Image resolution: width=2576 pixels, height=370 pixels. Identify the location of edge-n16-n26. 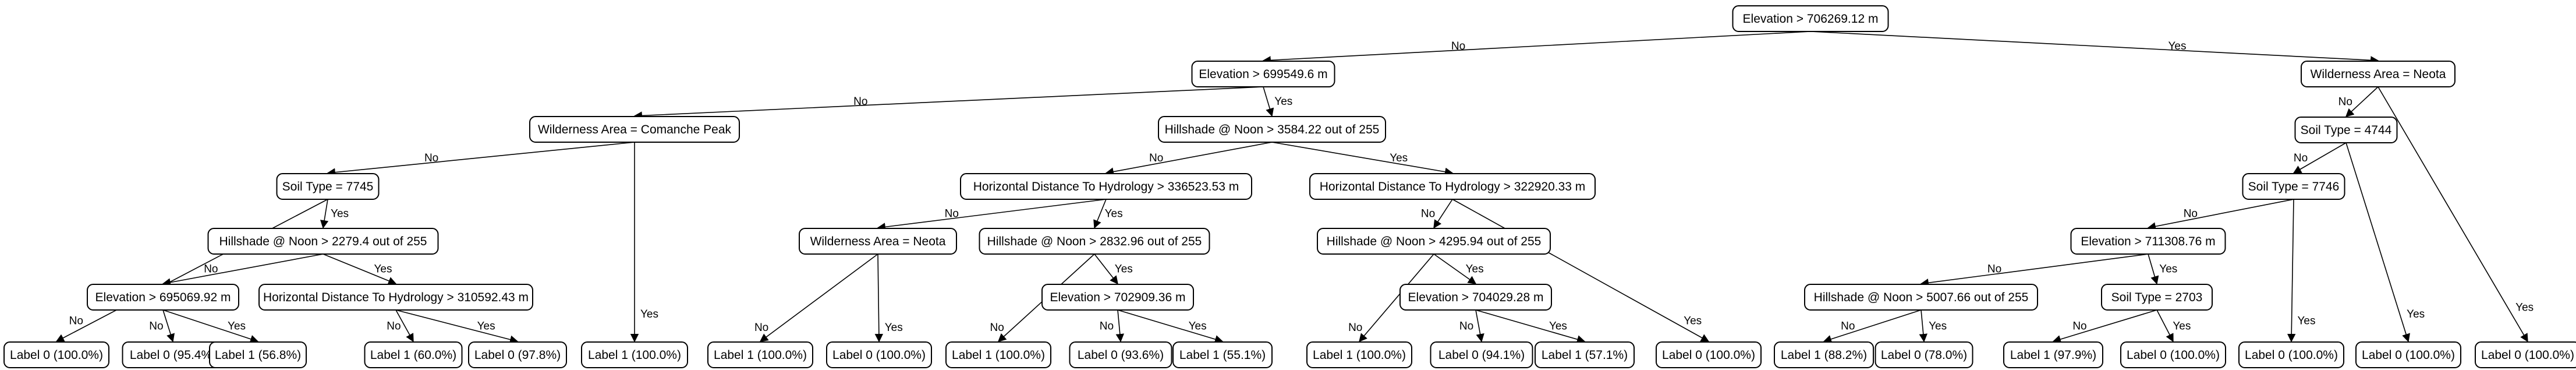
(1581, 270).